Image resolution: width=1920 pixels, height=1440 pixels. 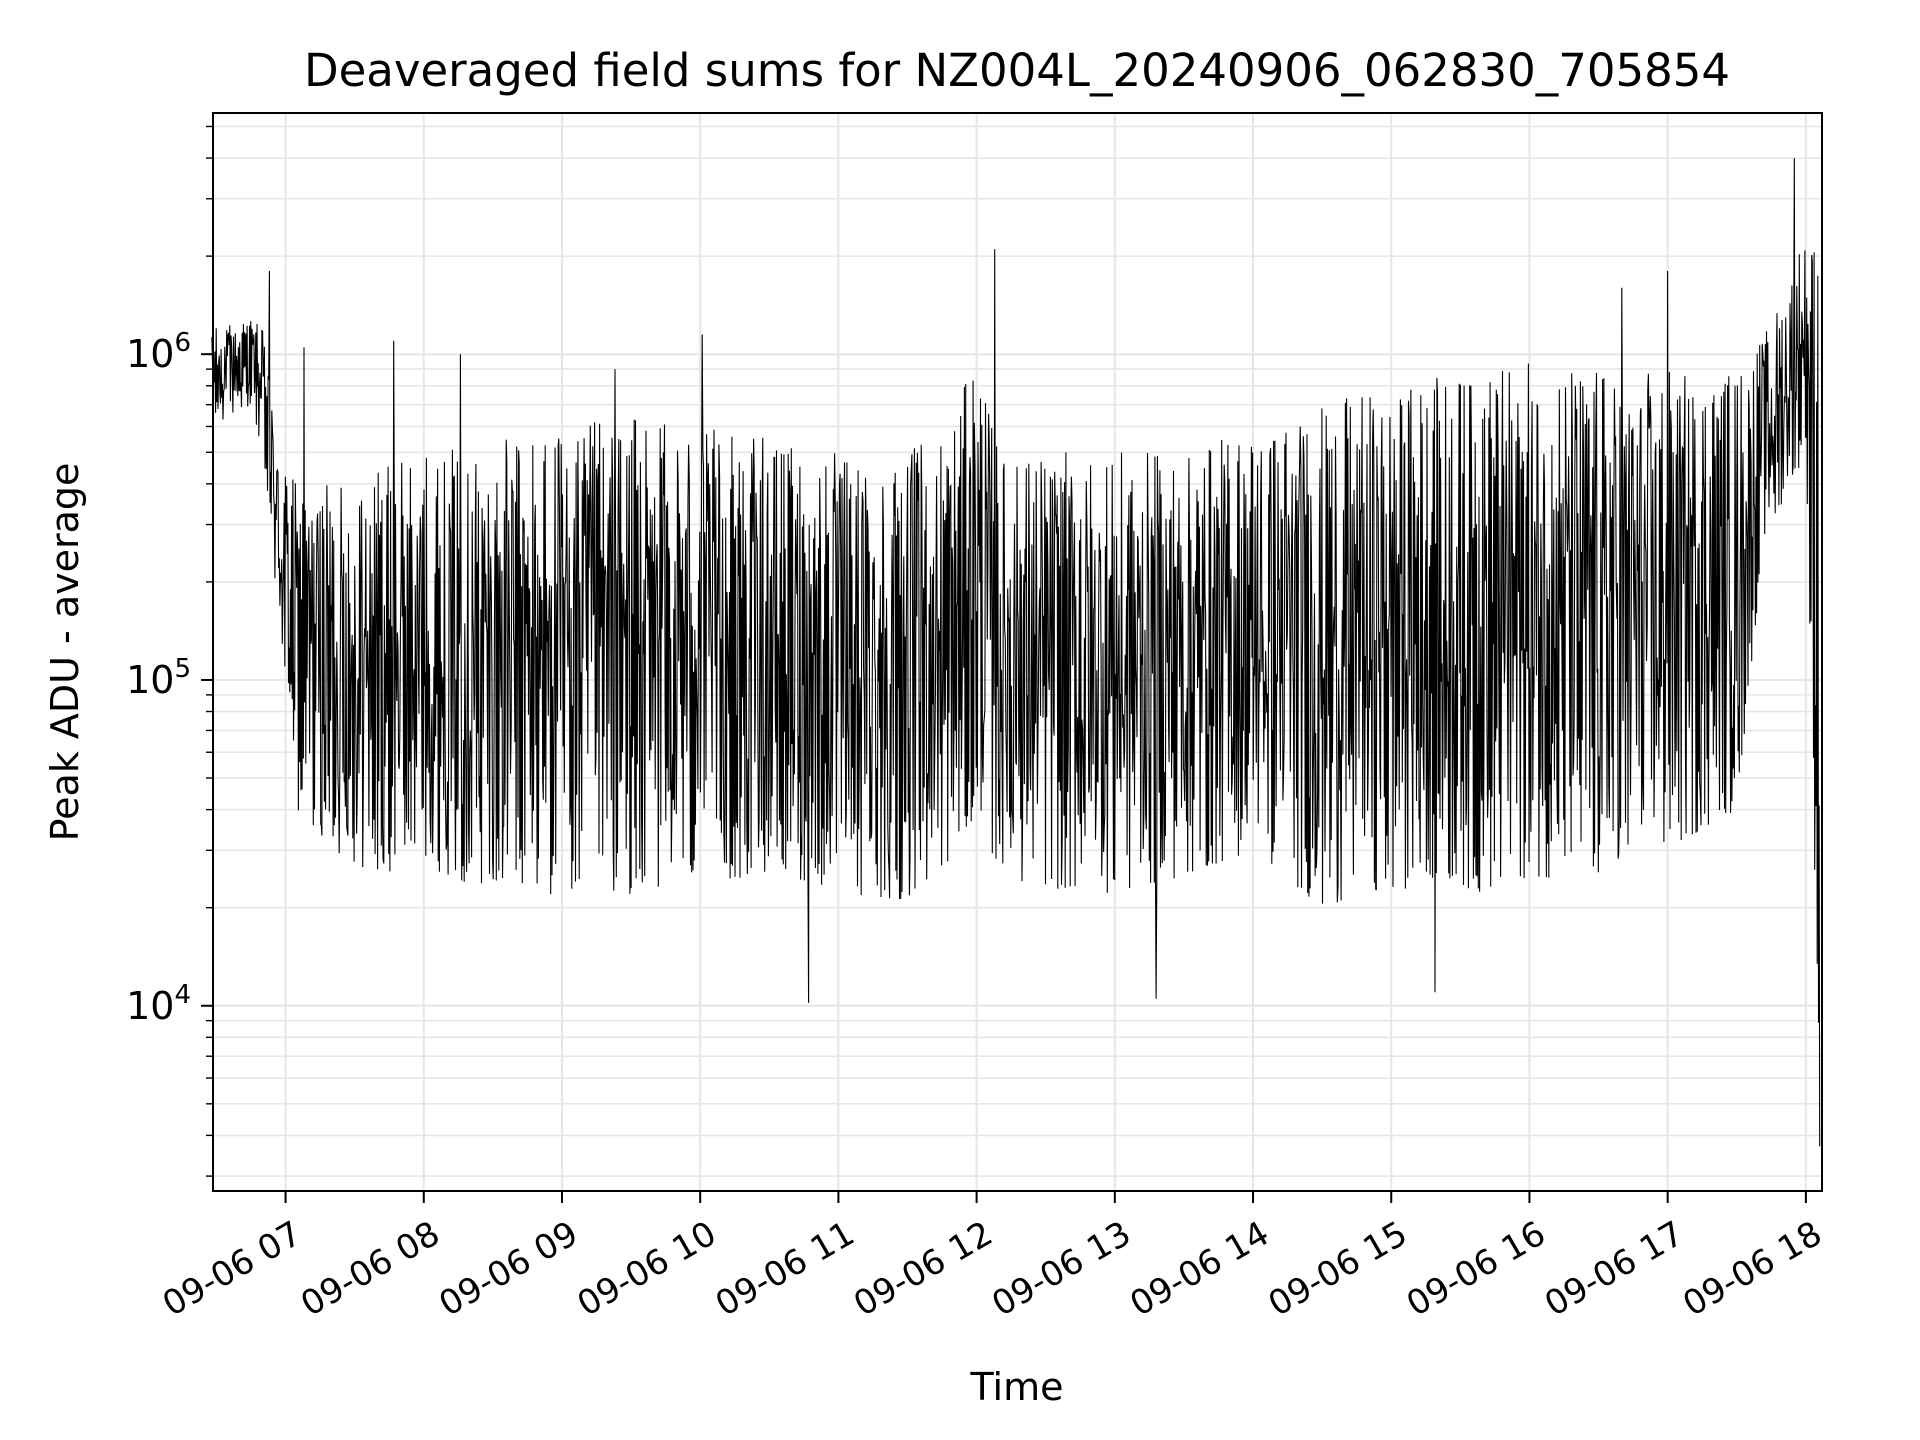 I want to click on x-tick-label: 09-06 12, so click(x=923, y=1269).